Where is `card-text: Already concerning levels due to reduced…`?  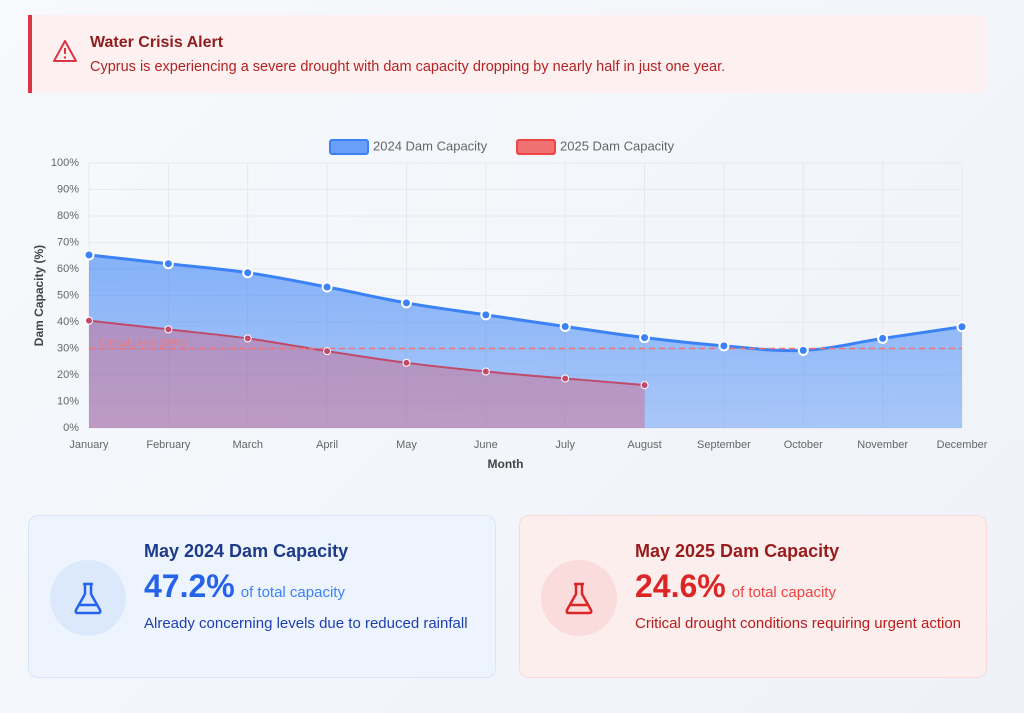 card-text: Already concerning levels due to reduced… is located at coordinates (306, 623).